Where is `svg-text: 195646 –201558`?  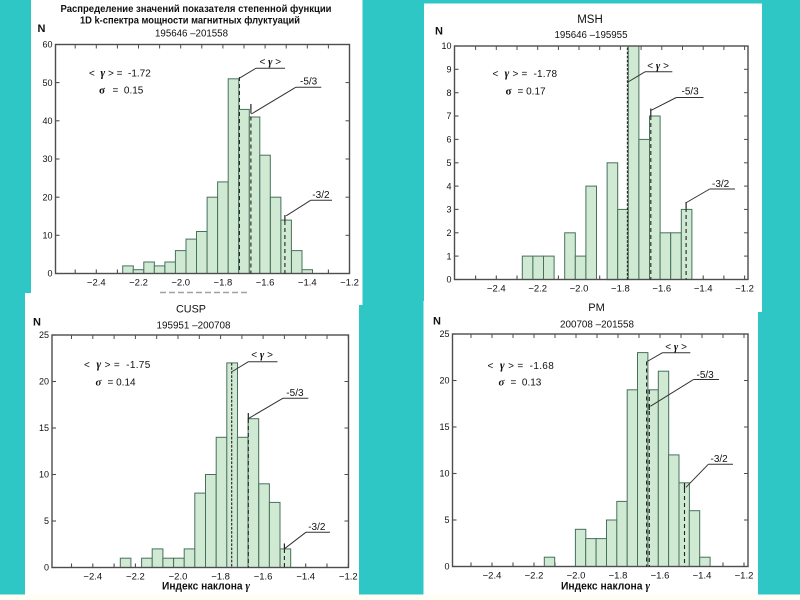 svg-text: 195646 –201558 is located at coordinates (191, 33).